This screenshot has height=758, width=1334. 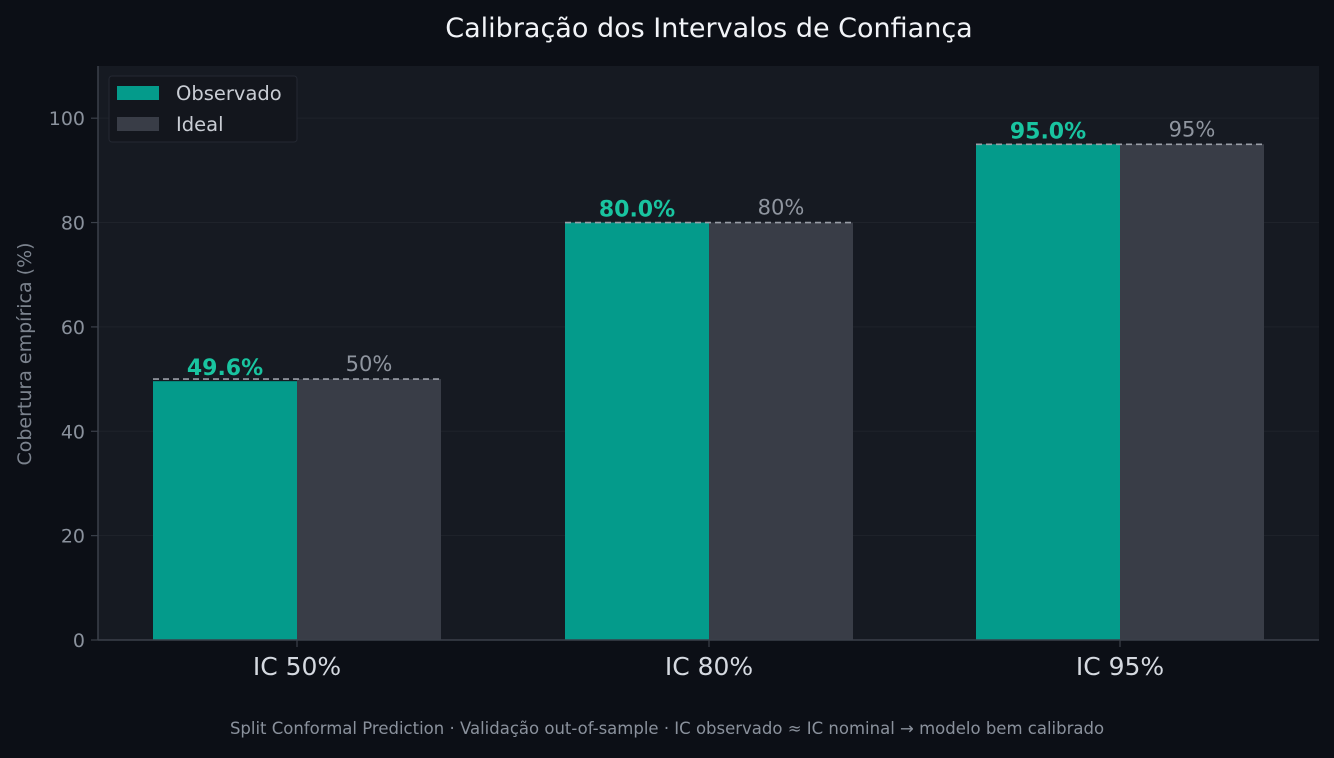 I want to click on legend-label-ideal: Ideal, so click(x=200, y=124).